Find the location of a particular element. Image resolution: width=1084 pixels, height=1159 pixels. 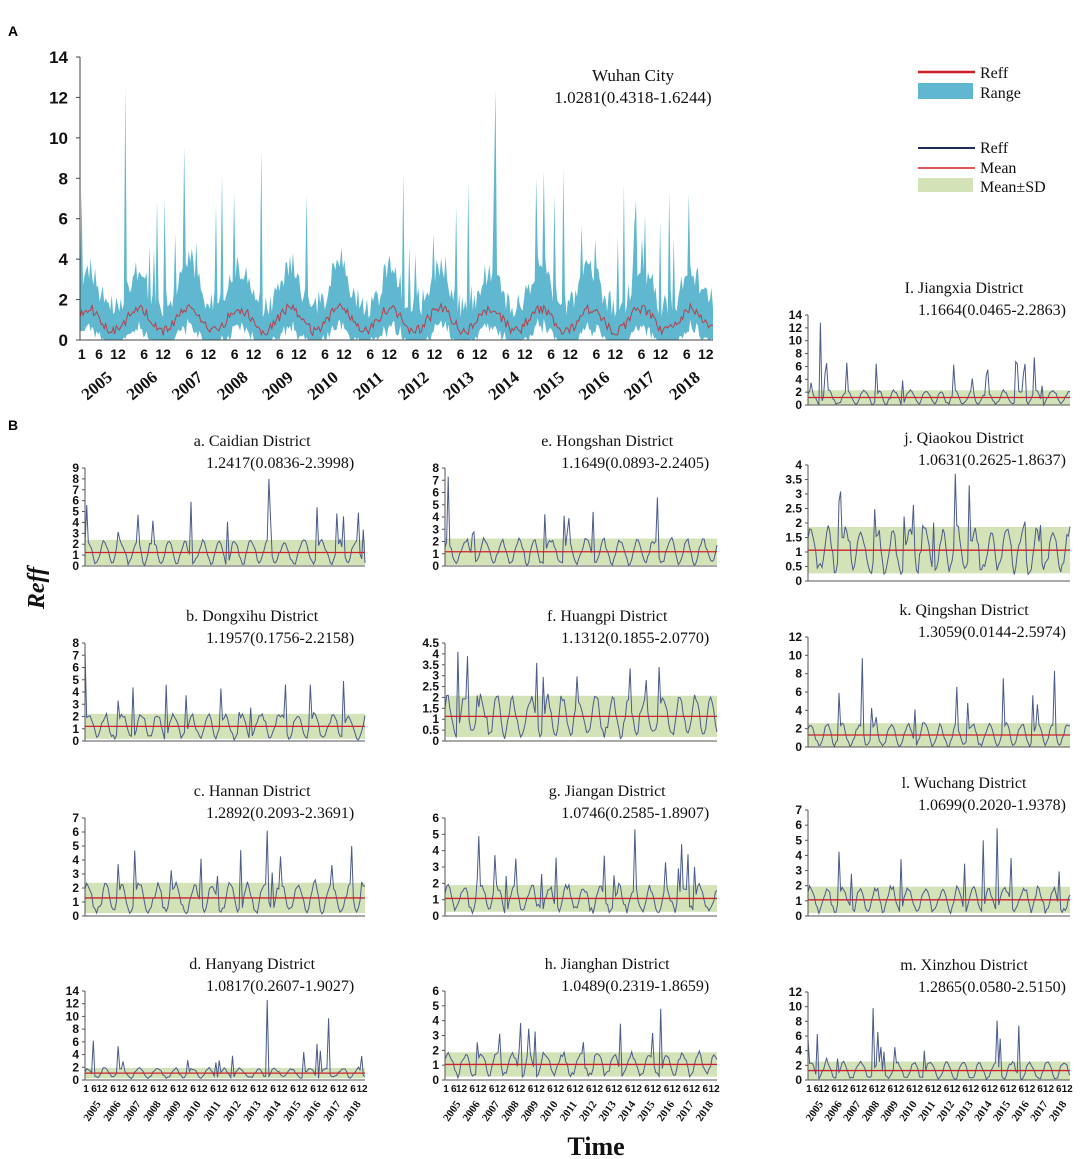

district-y-tick-label: 0 is located at coordinates (435, 916).